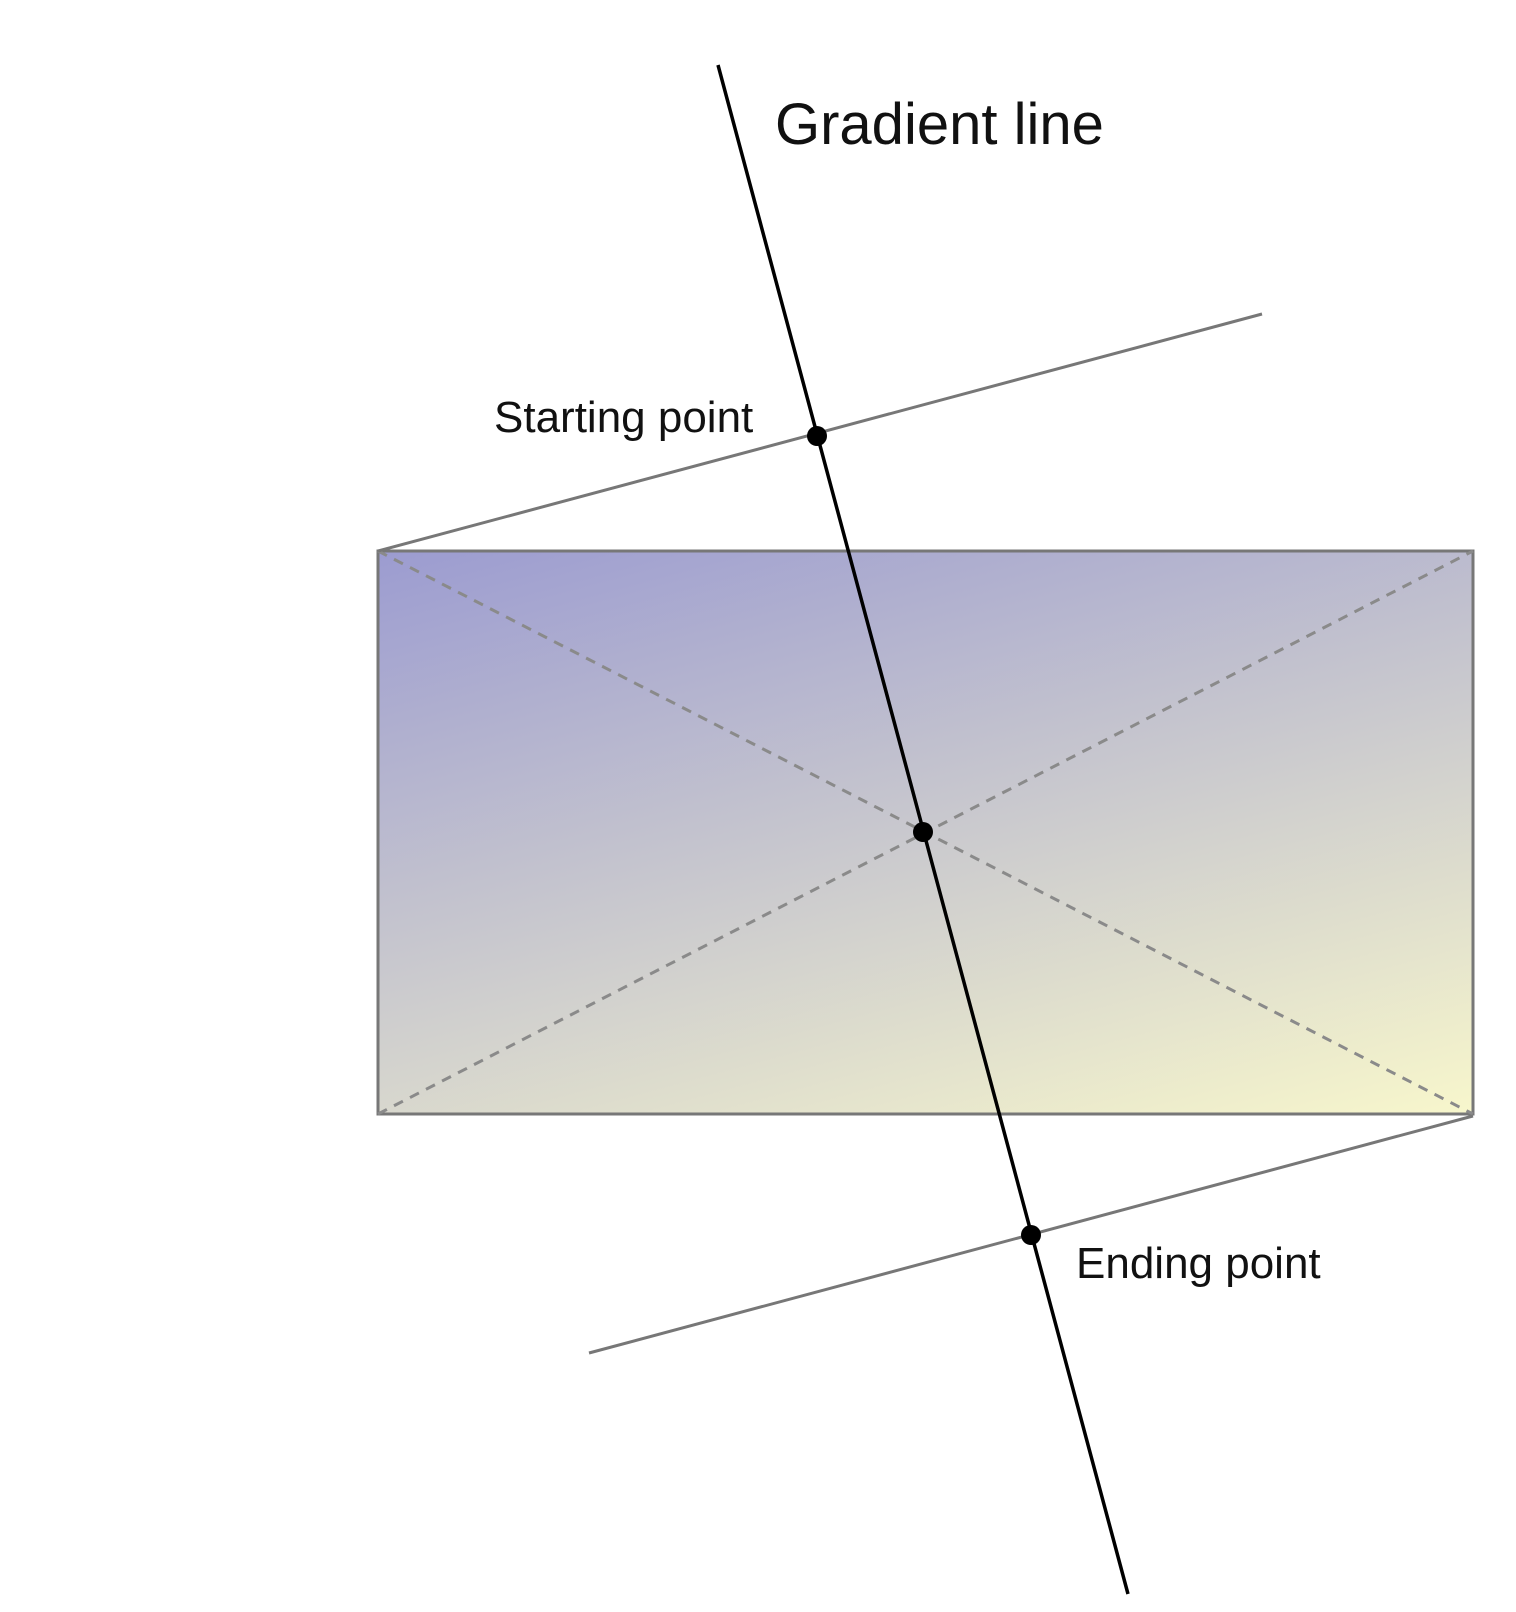 This screenshot has height=1612, width=1516. Describe the element at coordinates (817, 436) in the screenshot. I see `starting-point-marker` at that location.